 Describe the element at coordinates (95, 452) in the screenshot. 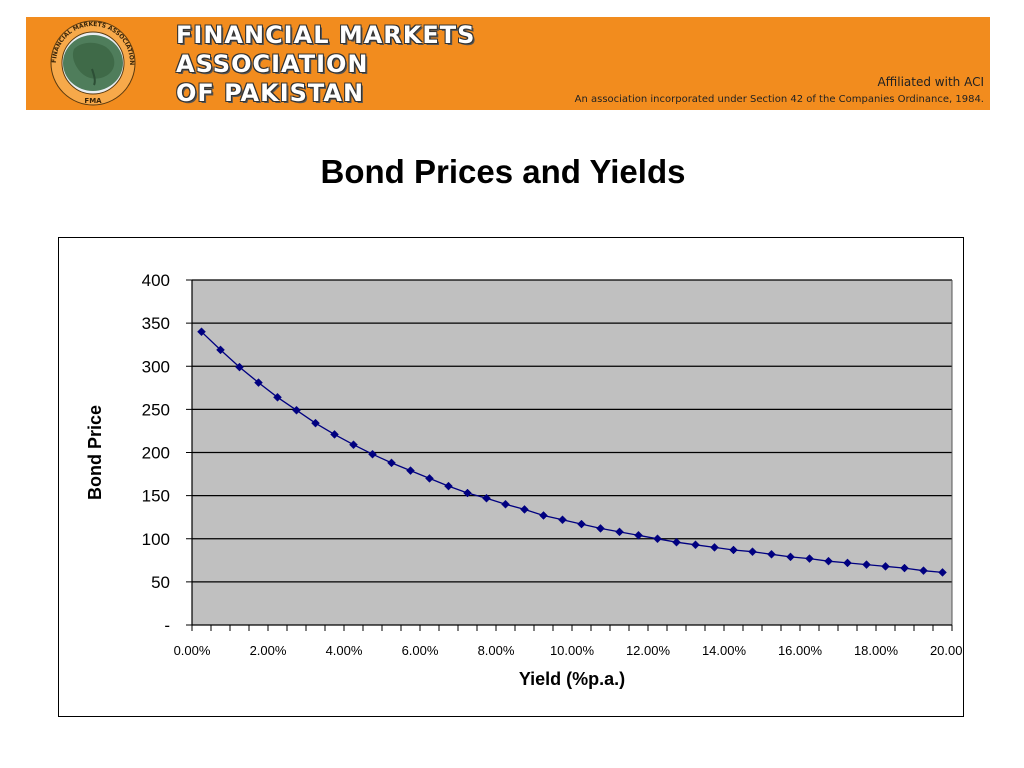

I see `y-axis-title: Bond Price` at that location.